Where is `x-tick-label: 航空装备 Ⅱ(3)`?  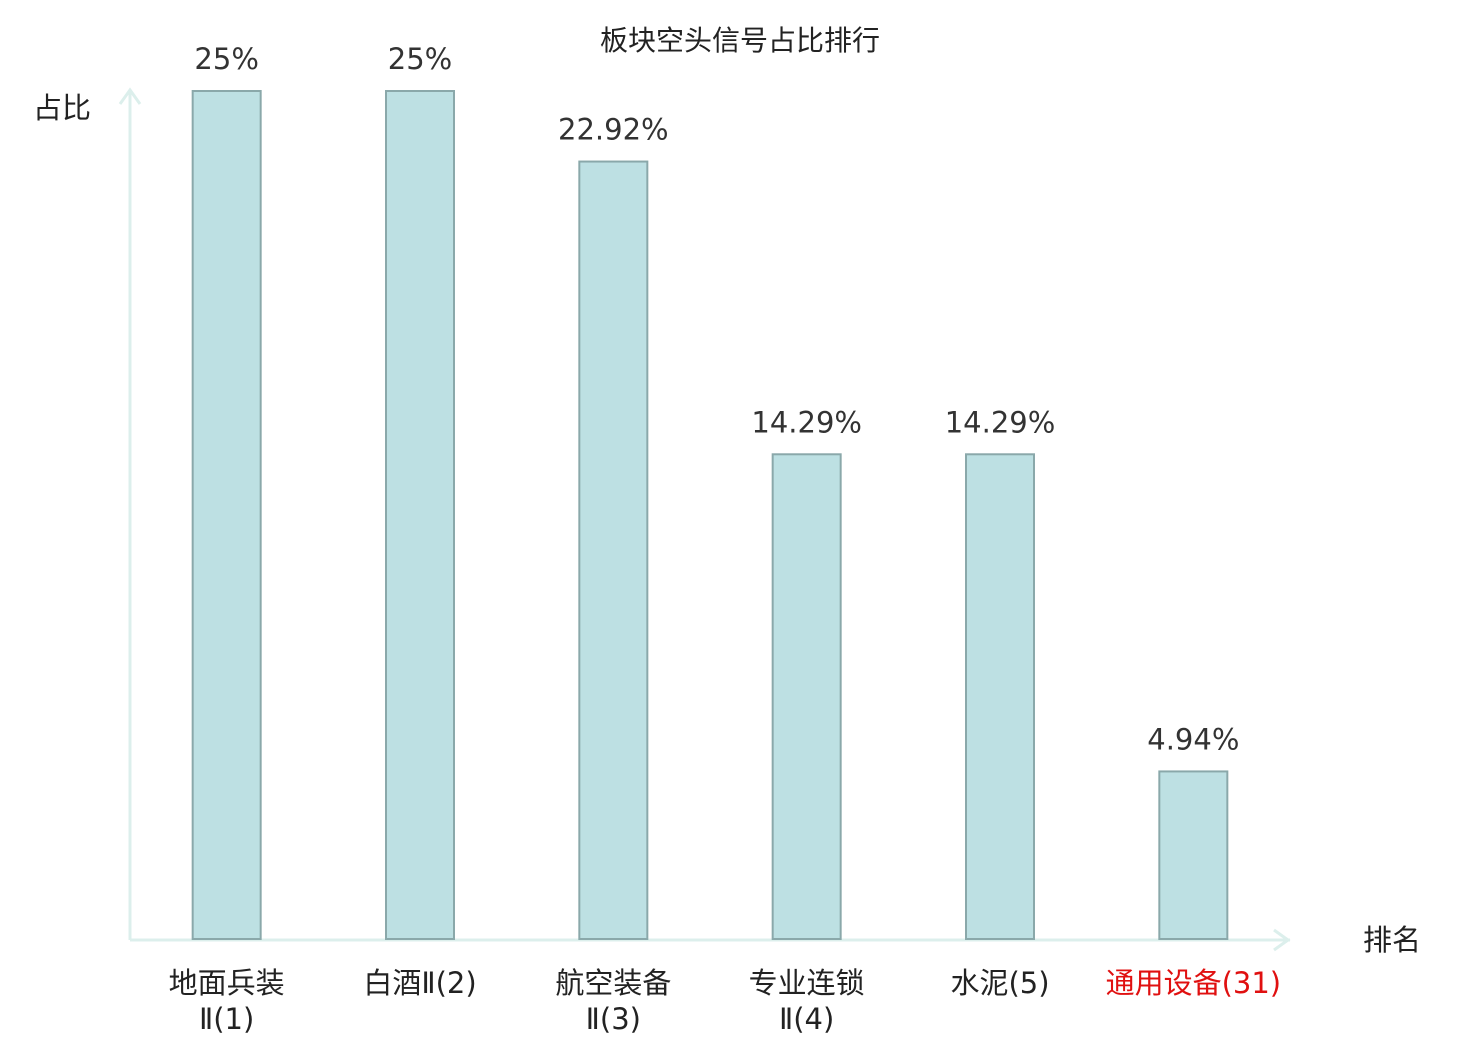 x-tick-label: 航空装备 Ⅱ(3) is located at coordinates (613, 1001).